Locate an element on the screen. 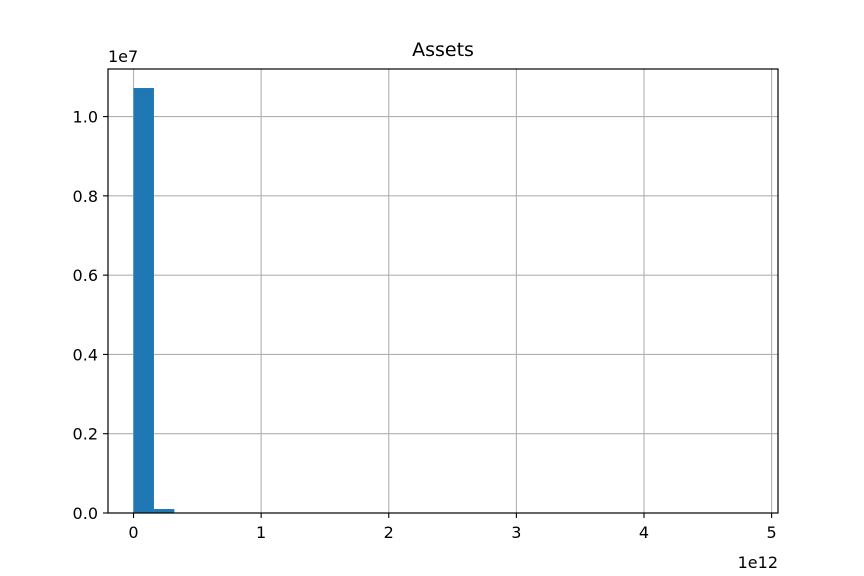 Image resolution: width=864 pixels, height=576 pixels. x-tick-label: 4 is located at coordinates (644, 532).